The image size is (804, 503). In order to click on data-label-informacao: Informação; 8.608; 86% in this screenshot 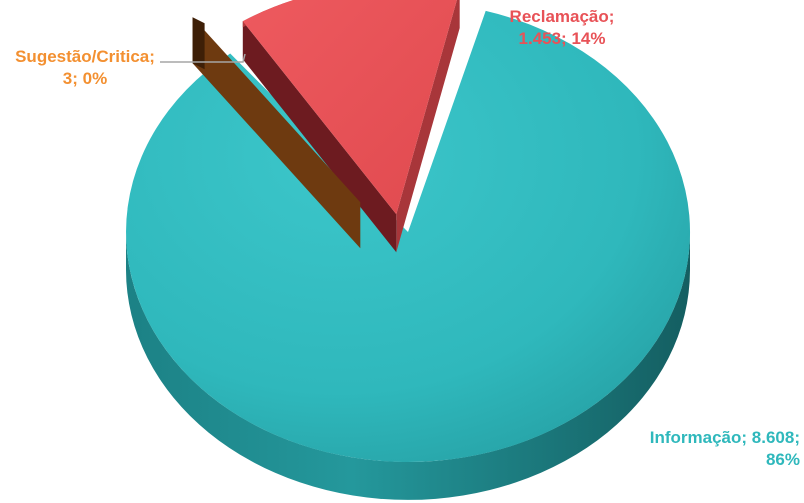, I will do `click(690, 449)`.